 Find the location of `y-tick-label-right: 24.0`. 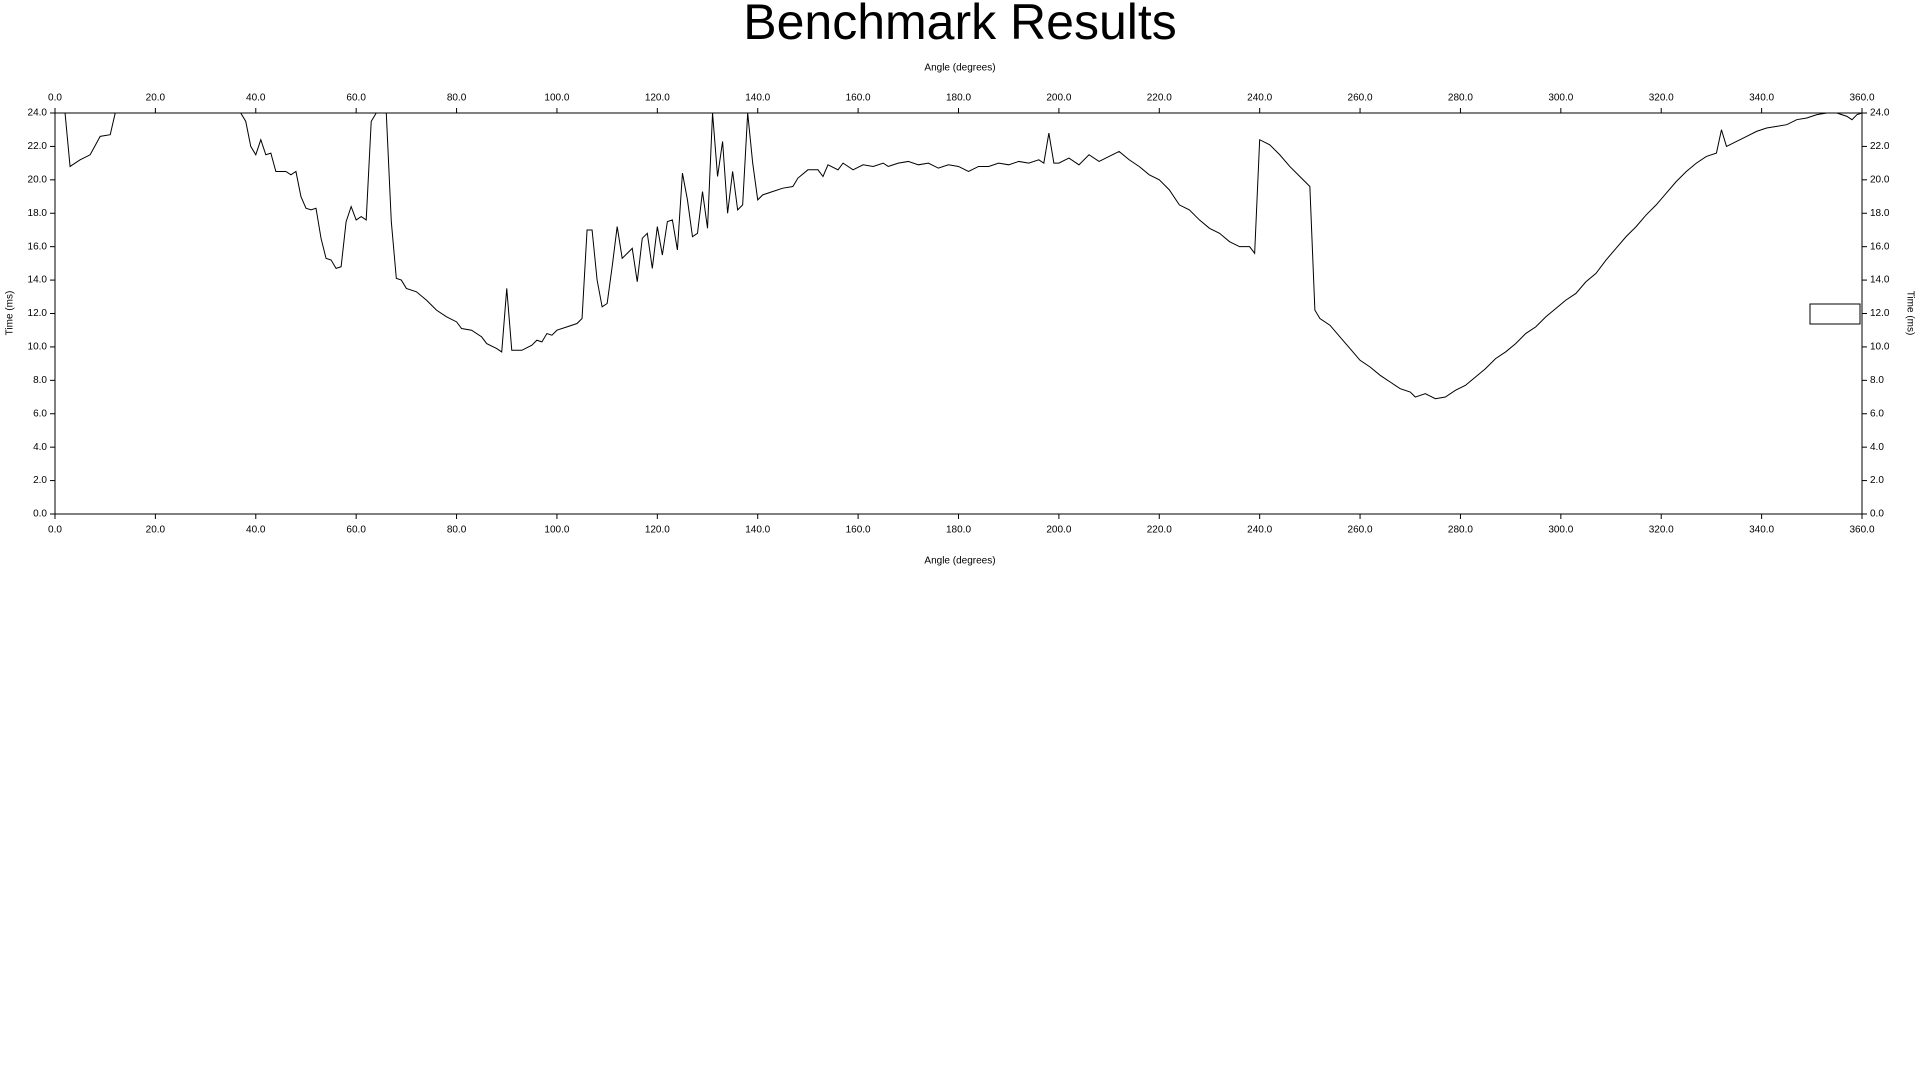

y-tick-label-right: 24.0 is located at coordinates (1880, 113).